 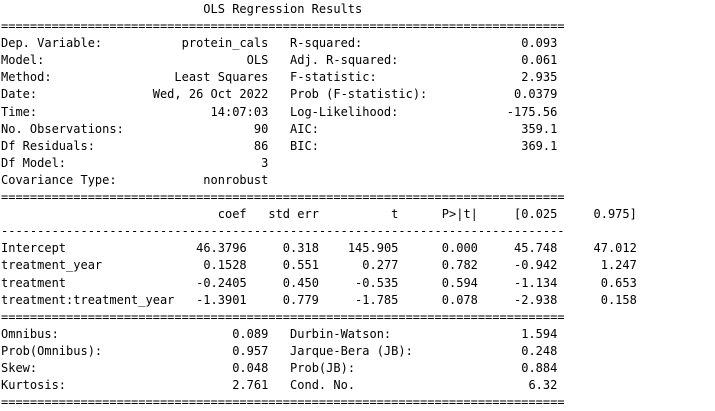 What do you see at coordinates (250, 333) in the screenshot?
I see `diagnostic-value: 0.089` at bounding box center [250, 333].